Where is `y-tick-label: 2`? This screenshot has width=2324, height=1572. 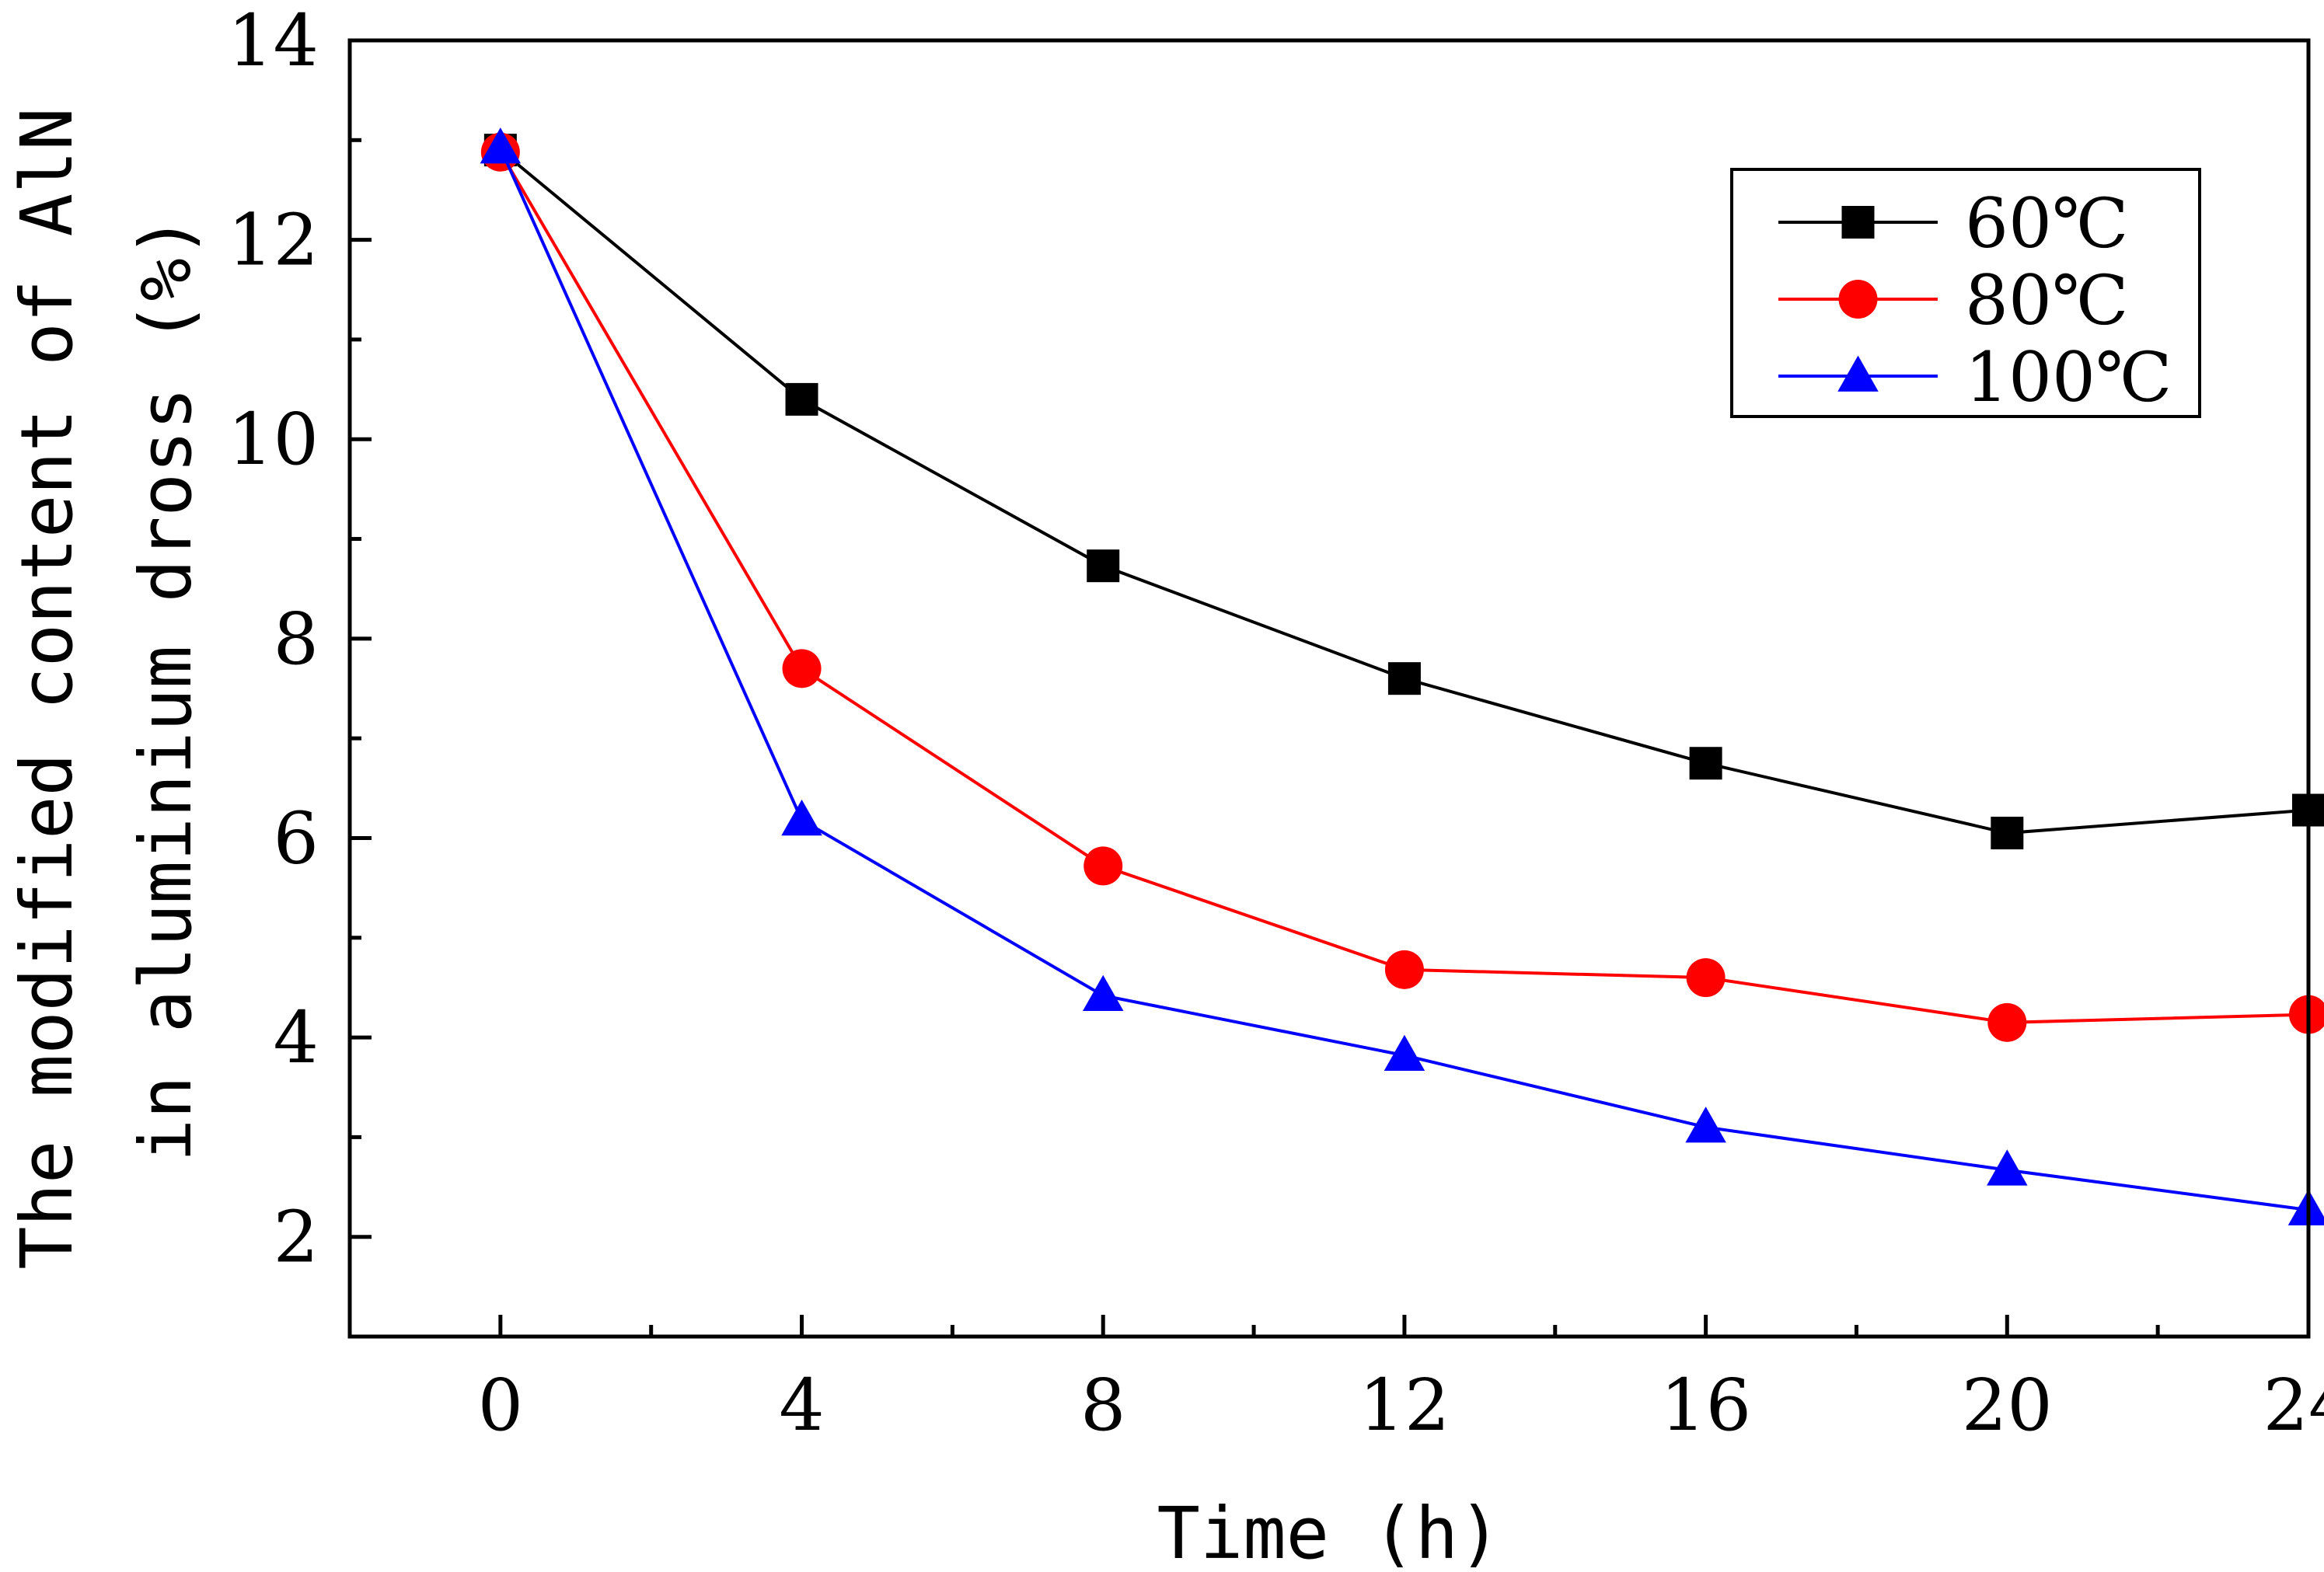
y-tick-label: 2 is located at coordinates (296, 1237).